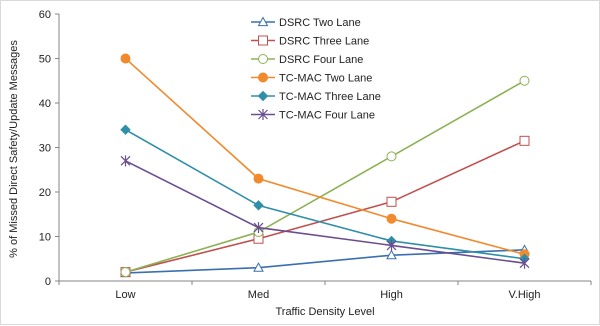 The width and height of the screenshot is (600, 326). Describe the element at coordinates (125, 295) in the screenshot. I see `x-tick-label: Low` at that location.